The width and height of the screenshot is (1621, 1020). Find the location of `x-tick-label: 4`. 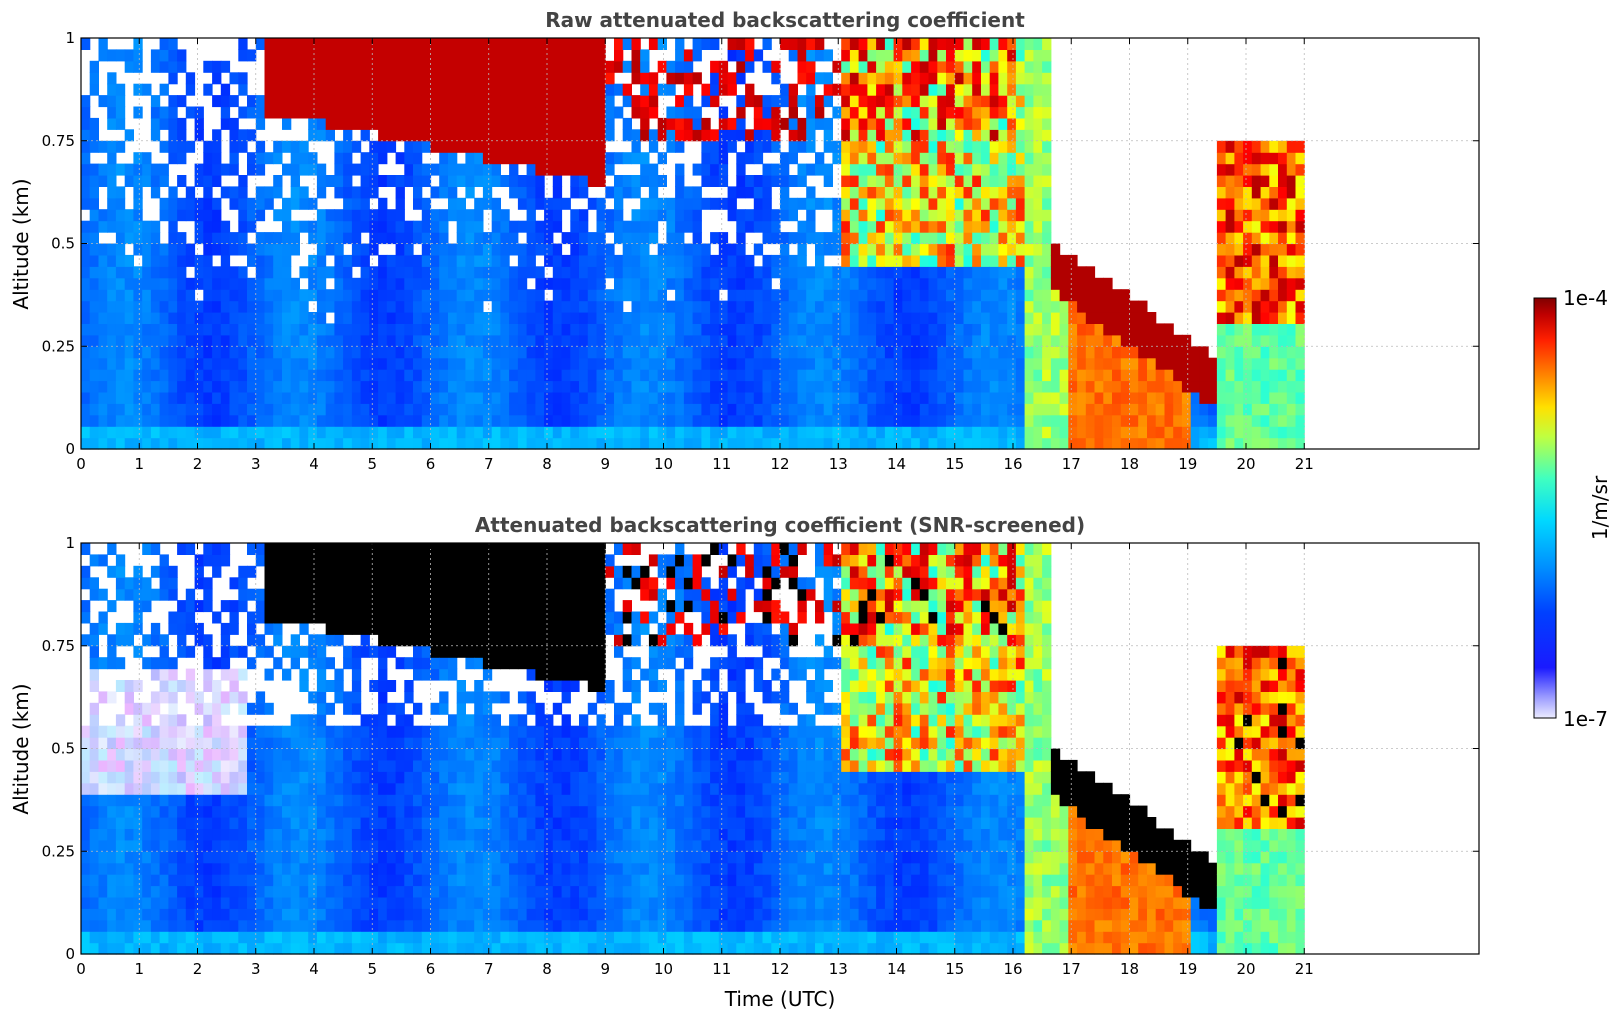

x-tick-label: 4 is located at coordinates (314, 464).